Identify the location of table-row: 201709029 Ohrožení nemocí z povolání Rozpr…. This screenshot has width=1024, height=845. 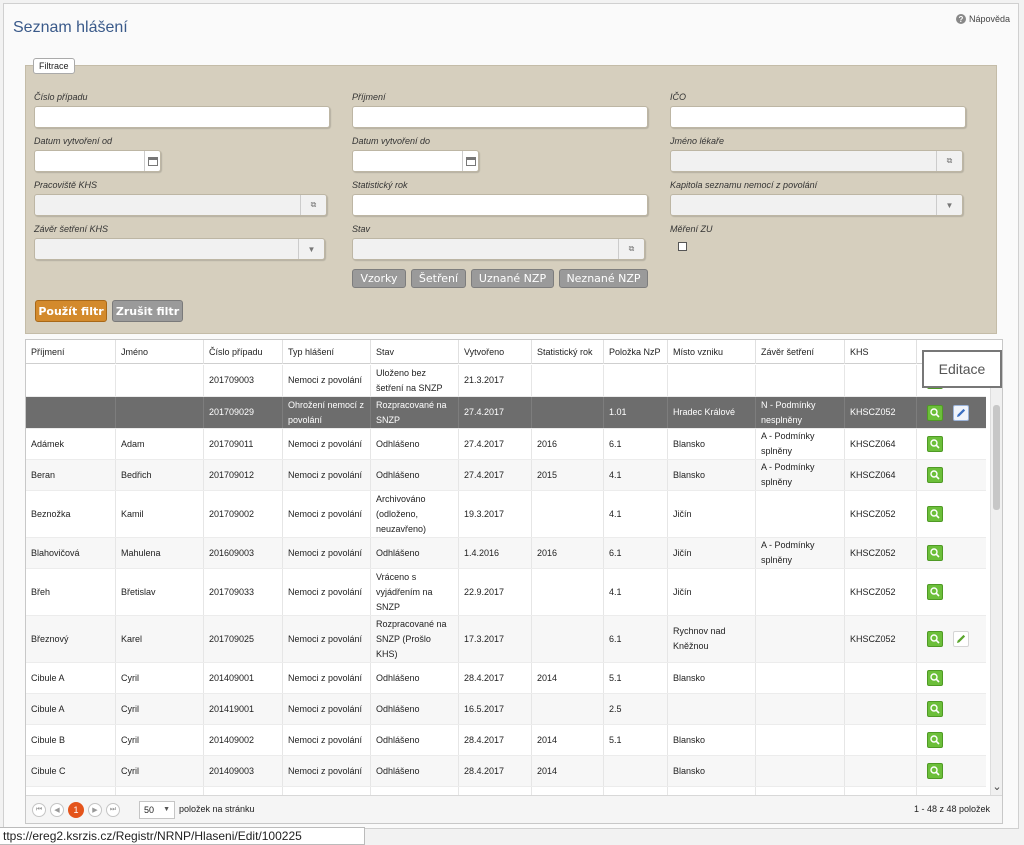
(506, 413).